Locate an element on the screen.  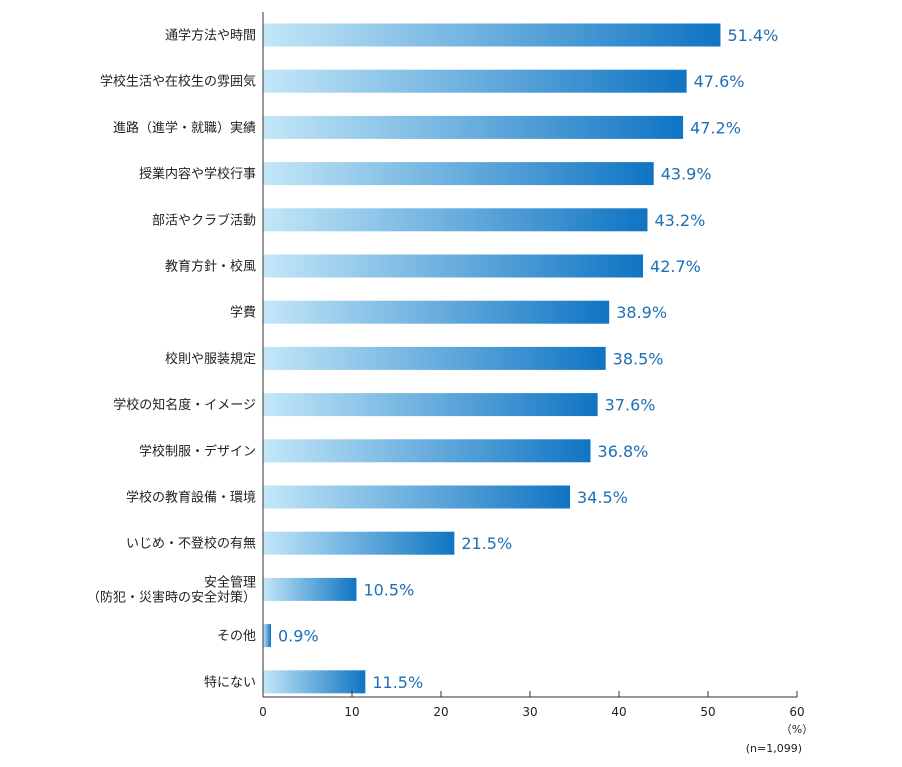
category-label-line: 学校制服・デザイン is located at coordinates (197, 451).